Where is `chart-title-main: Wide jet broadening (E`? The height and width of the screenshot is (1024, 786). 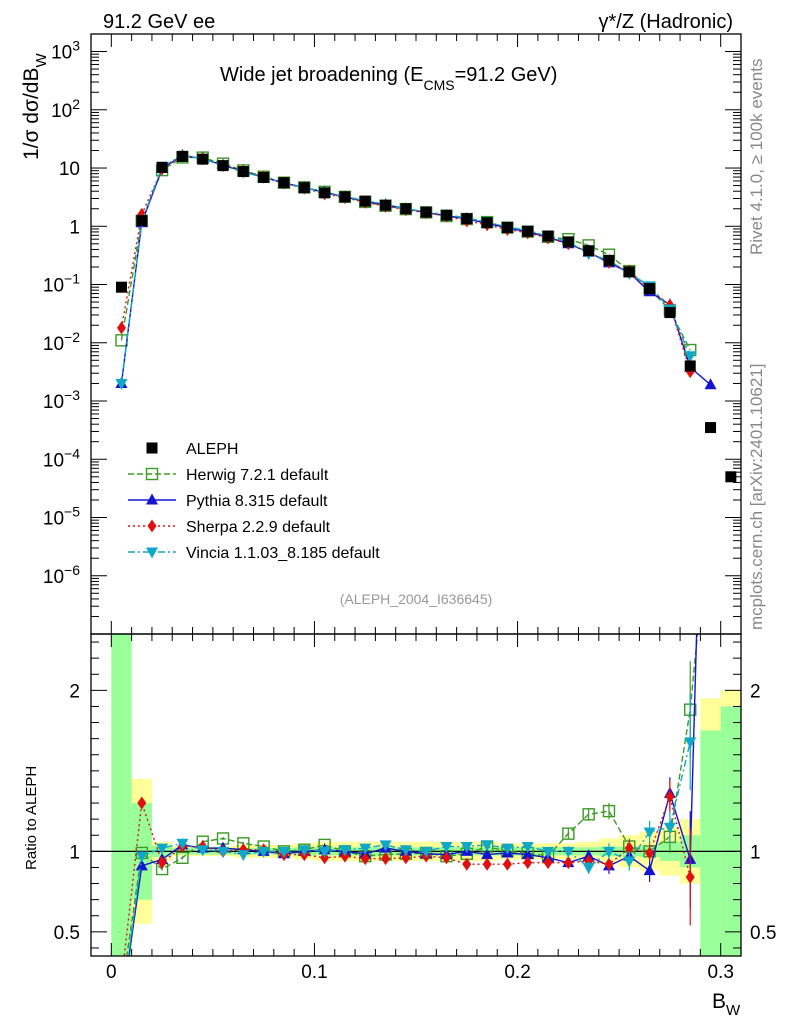 chart-title-main: Wide jet broadening (E is located at coordinates (321, 75).